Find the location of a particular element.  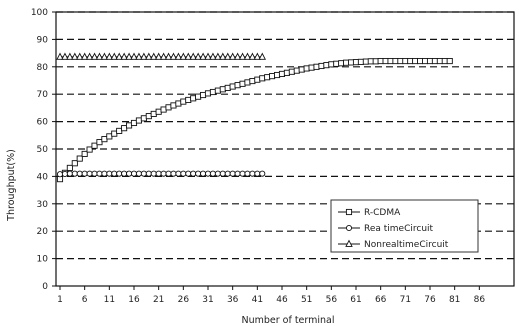

legend: R-CDMA Rea timeCircuit NonrealtimeCircuit is located at coordinates (404, 226).